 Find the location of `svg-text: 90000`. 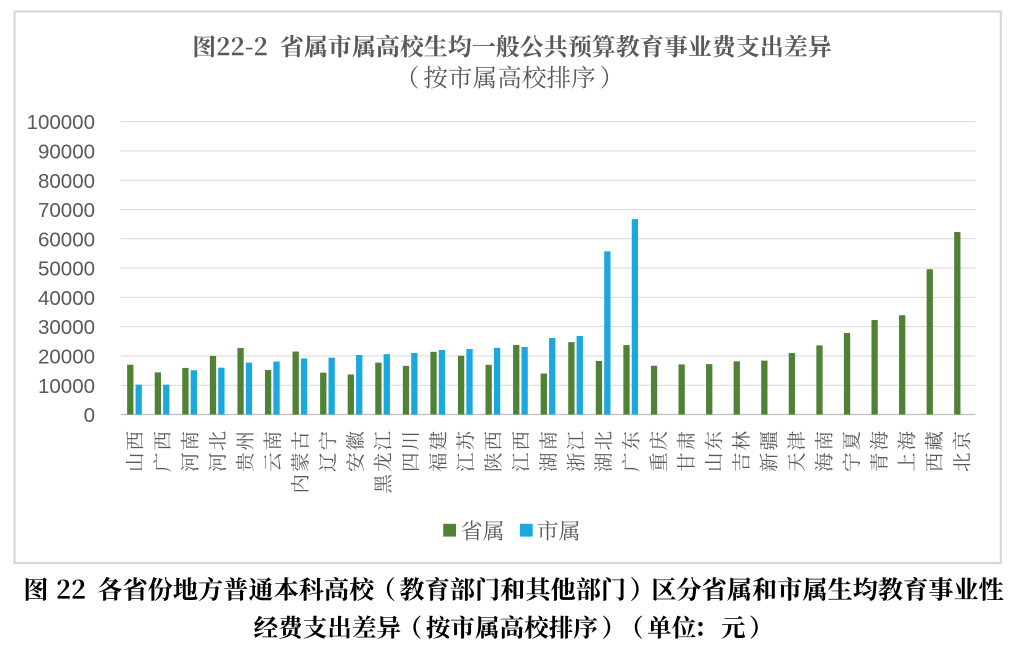

svg-text: 90000 is located at coordinates (66, 152).